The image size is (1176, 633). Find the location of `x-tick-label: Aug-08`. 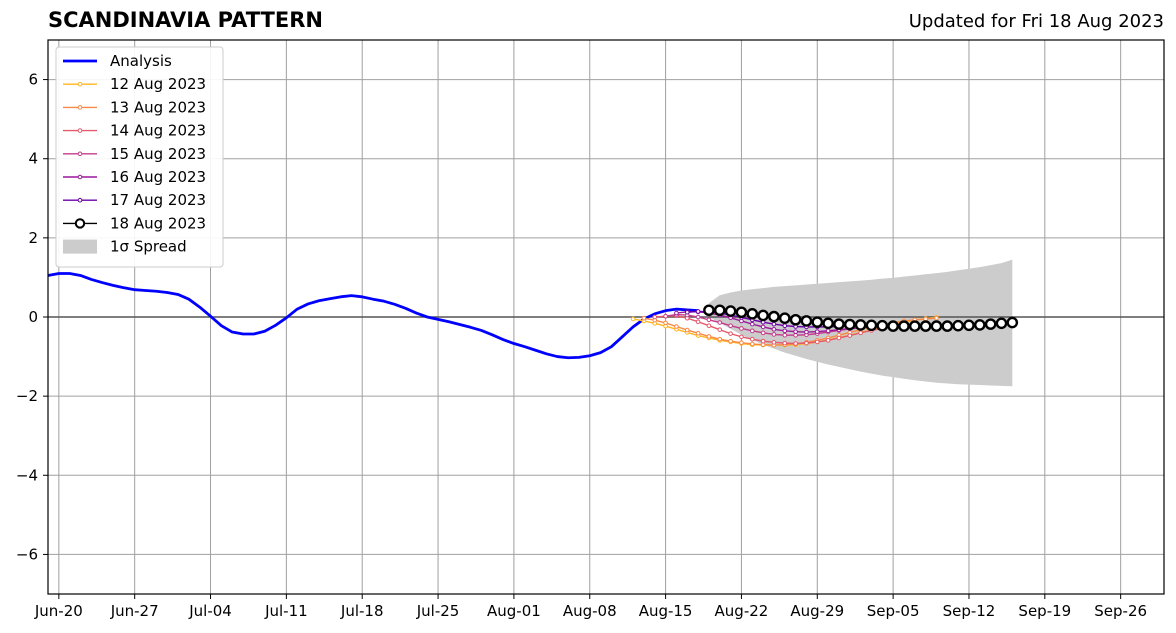

x-tick-label: Aug-08 is located at coordinates (590, 611).